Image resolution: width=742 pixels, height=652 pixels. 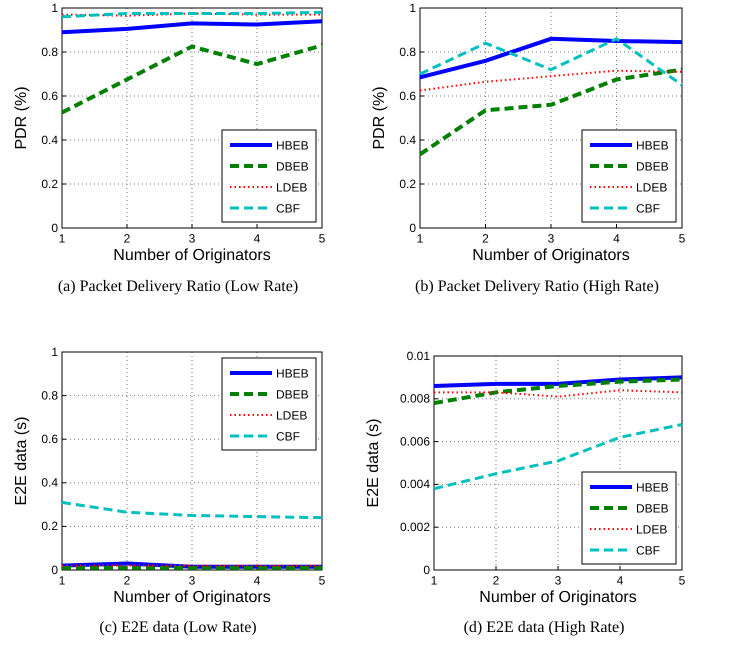 I want to click on y-tick-label: 0.004, so click(x=415, y=484).